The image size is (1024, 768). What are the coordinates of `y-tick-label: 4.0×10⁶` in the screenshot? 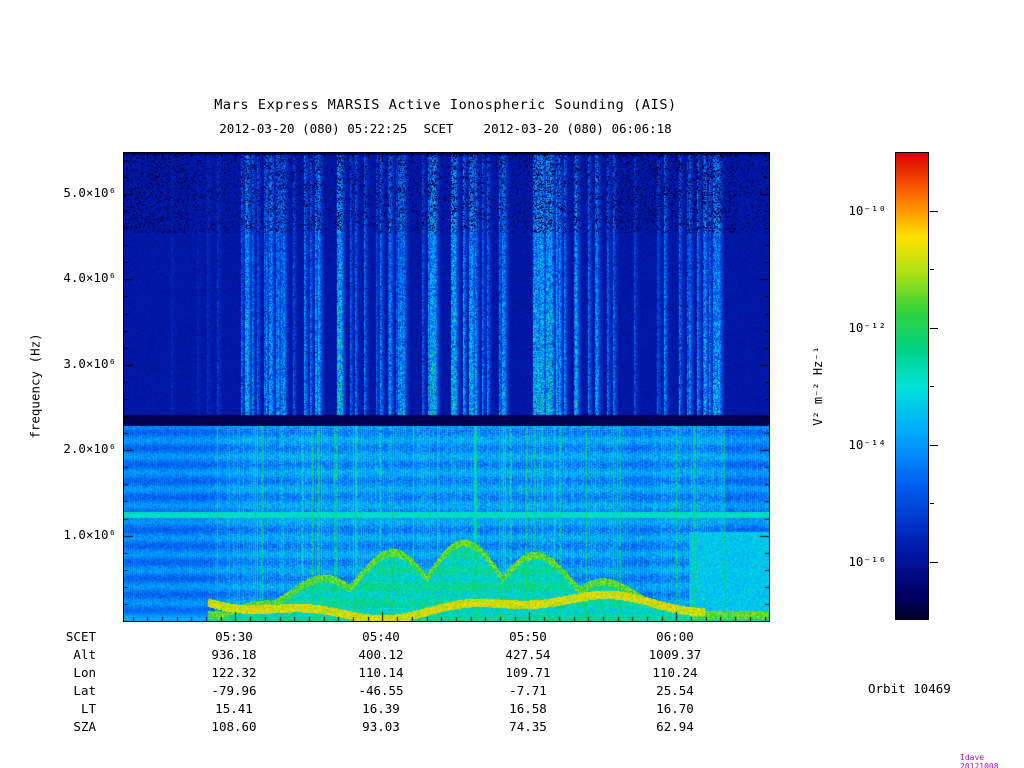 It's located at (89, 277).